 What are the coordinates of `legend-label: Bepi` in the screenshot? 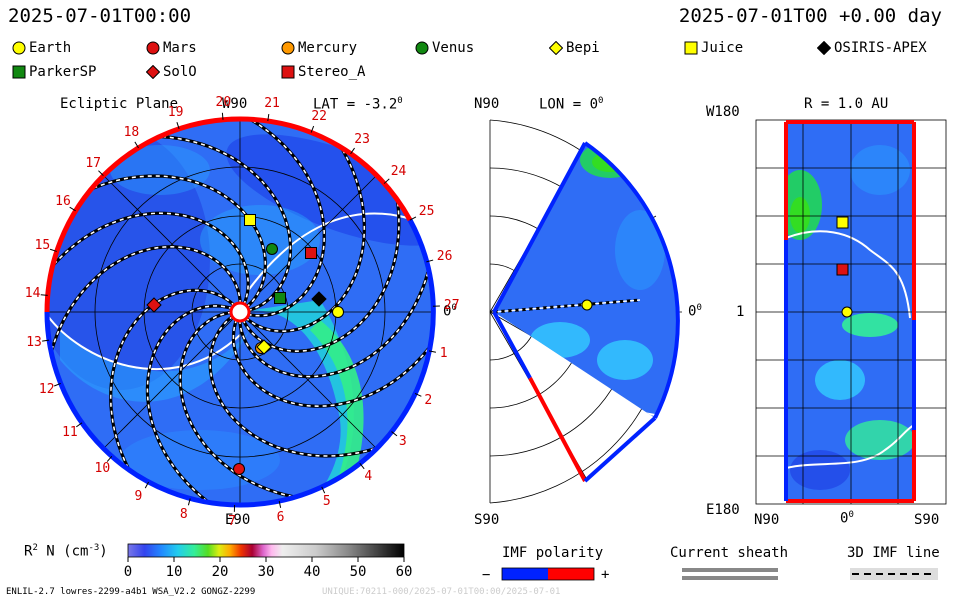 It's located at (583, 48).